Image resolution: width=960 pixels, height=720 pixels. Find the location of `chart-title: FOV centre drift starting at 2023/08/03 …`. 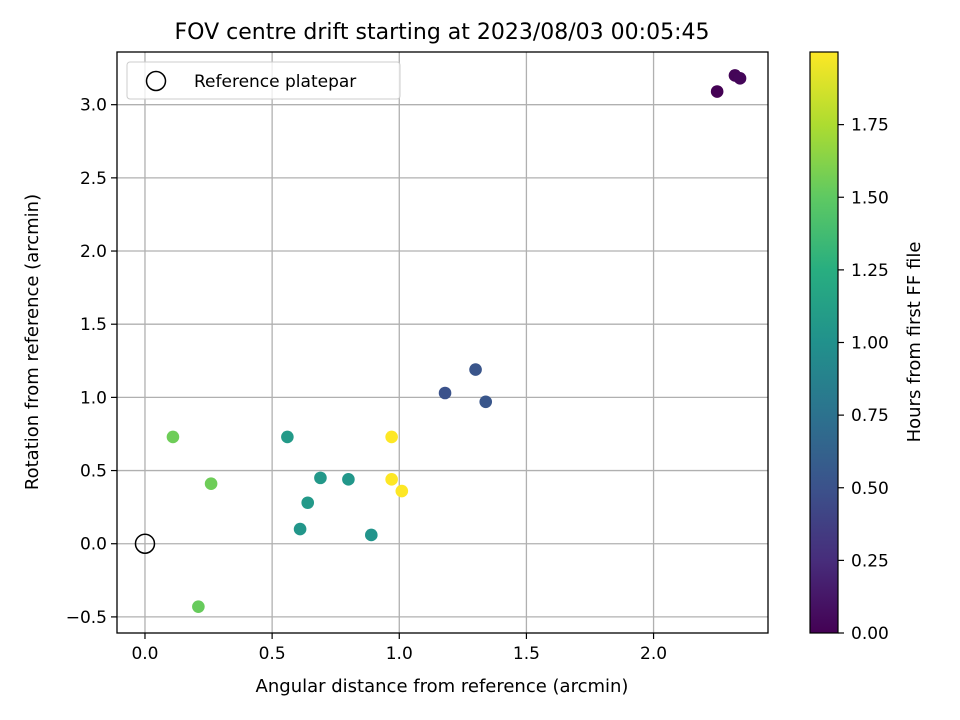

chart-title: FOV centre drift starting at 2023/08/03 … is located at coordinates (442, 32).